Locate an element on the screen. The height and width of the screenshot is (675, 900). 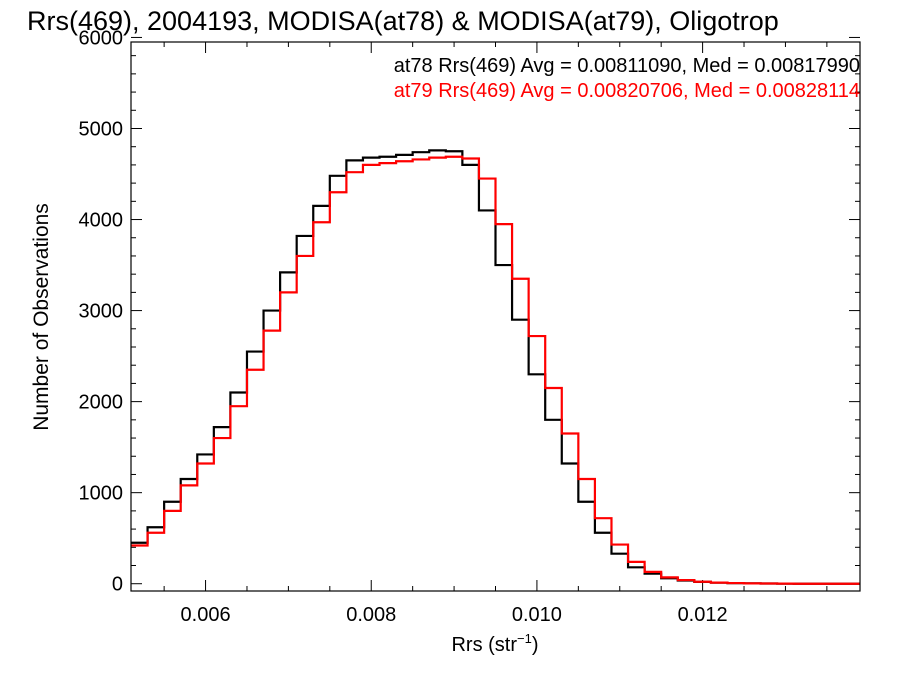
y-tick-label: 6000 is located at coordinates (101, 38).